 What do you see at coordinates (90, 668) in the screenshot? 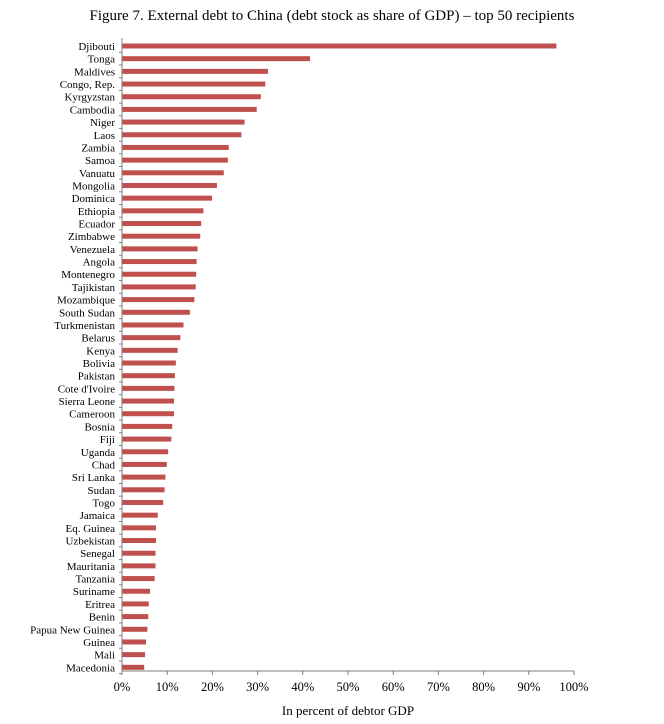
I see `category-label: Macedonia` at bounding box center [90, 668].